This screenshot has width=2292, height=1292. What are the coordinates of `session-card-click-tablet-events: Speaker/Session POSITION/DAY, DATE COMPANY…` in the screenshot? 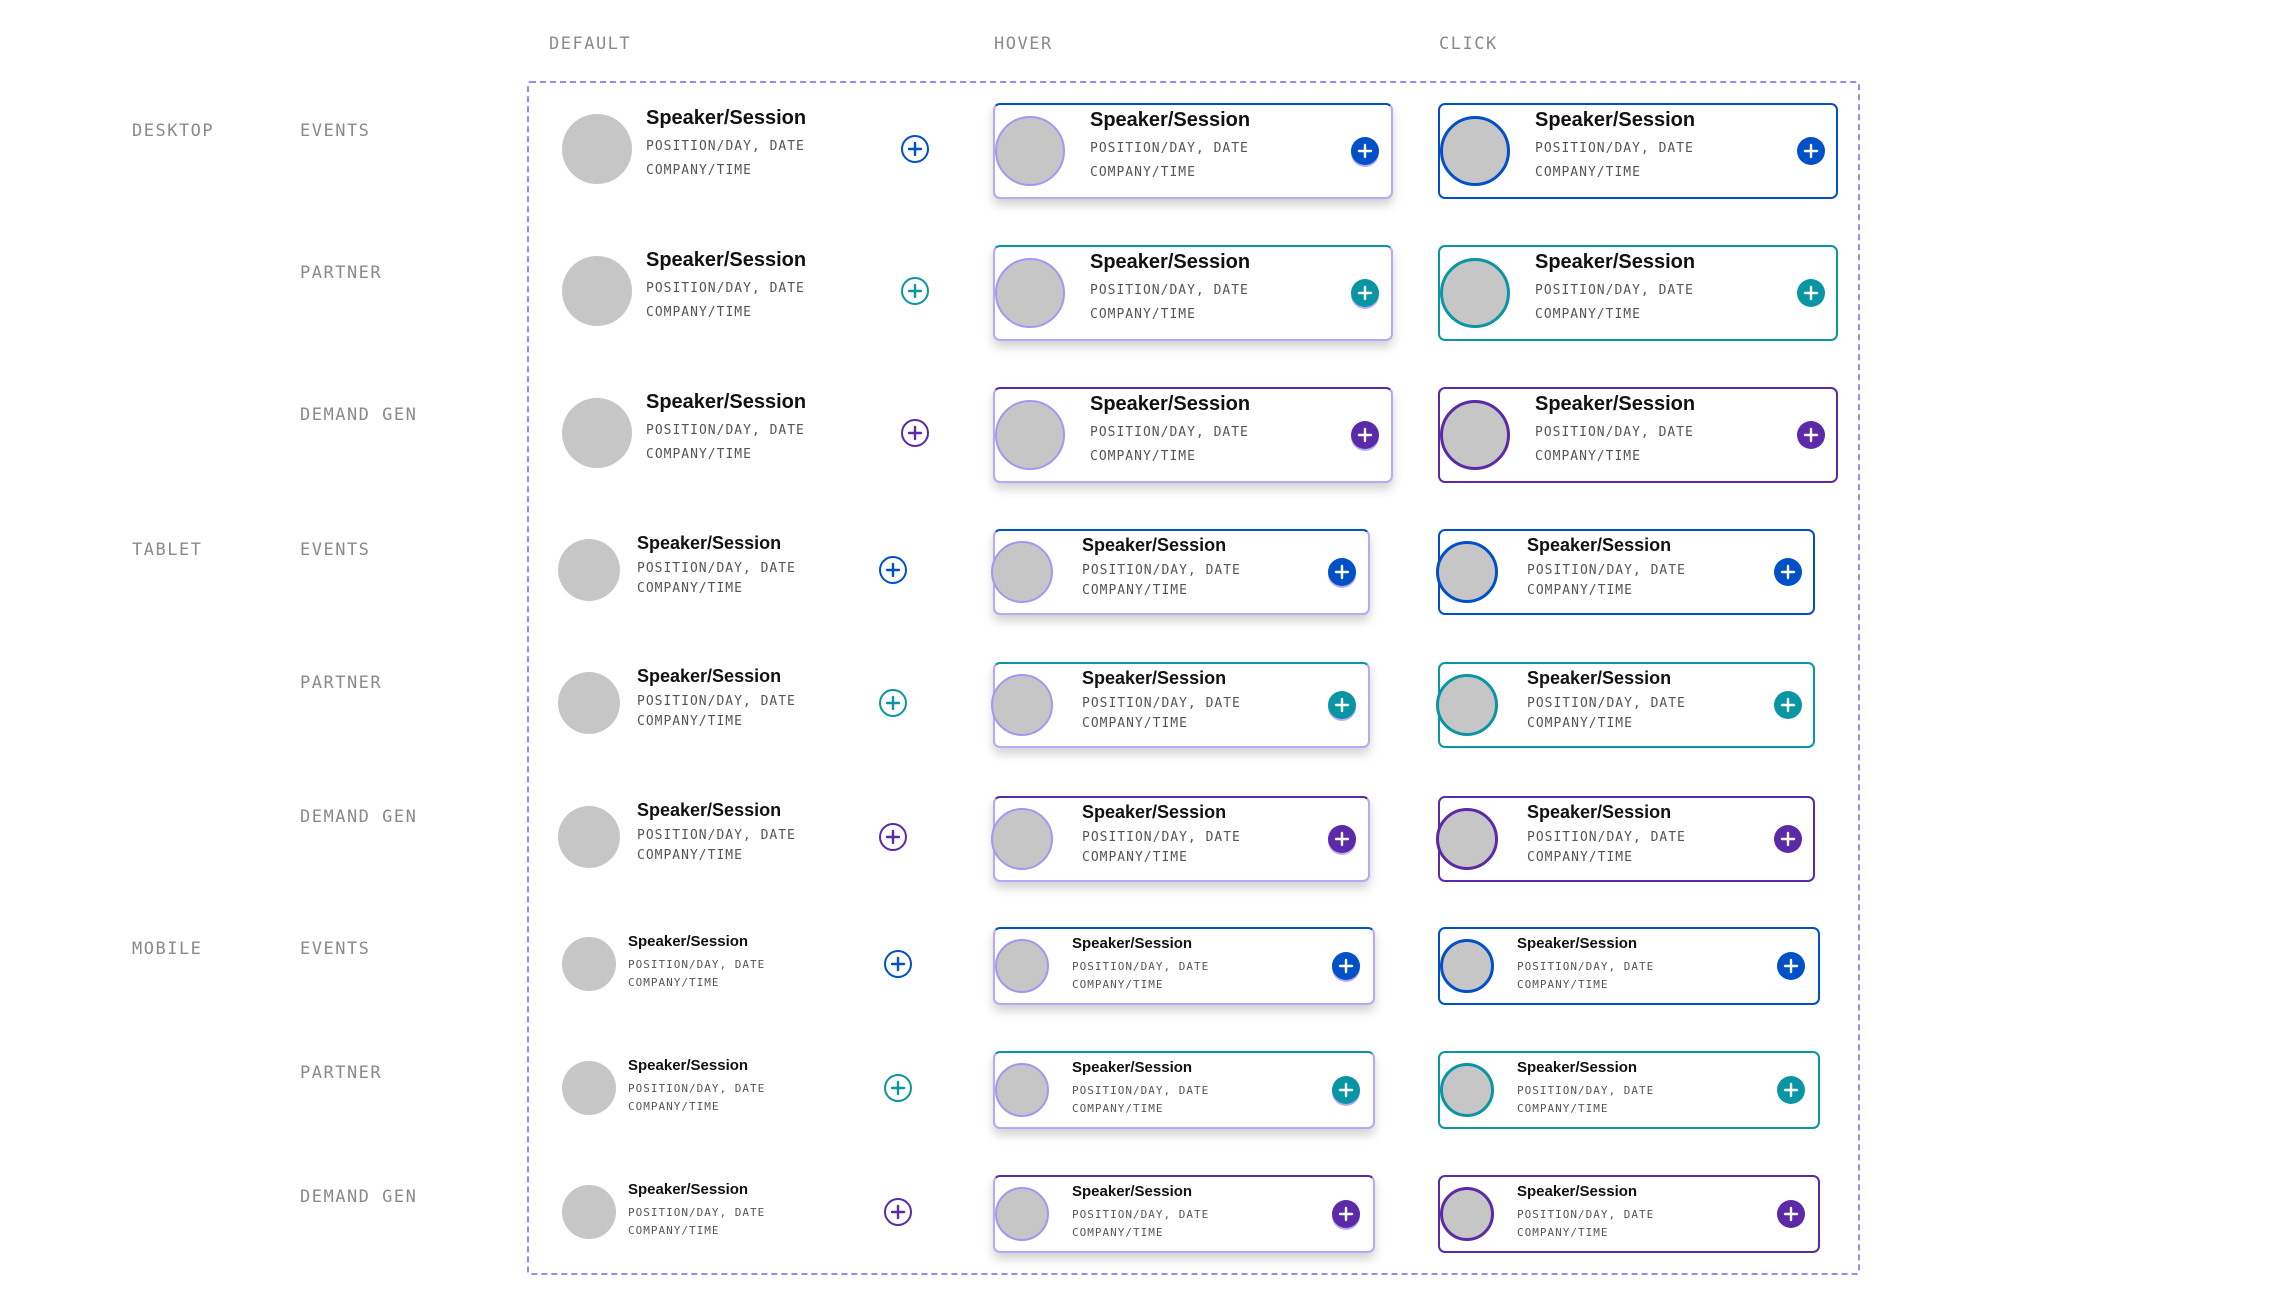 It's located at (1625, 572).